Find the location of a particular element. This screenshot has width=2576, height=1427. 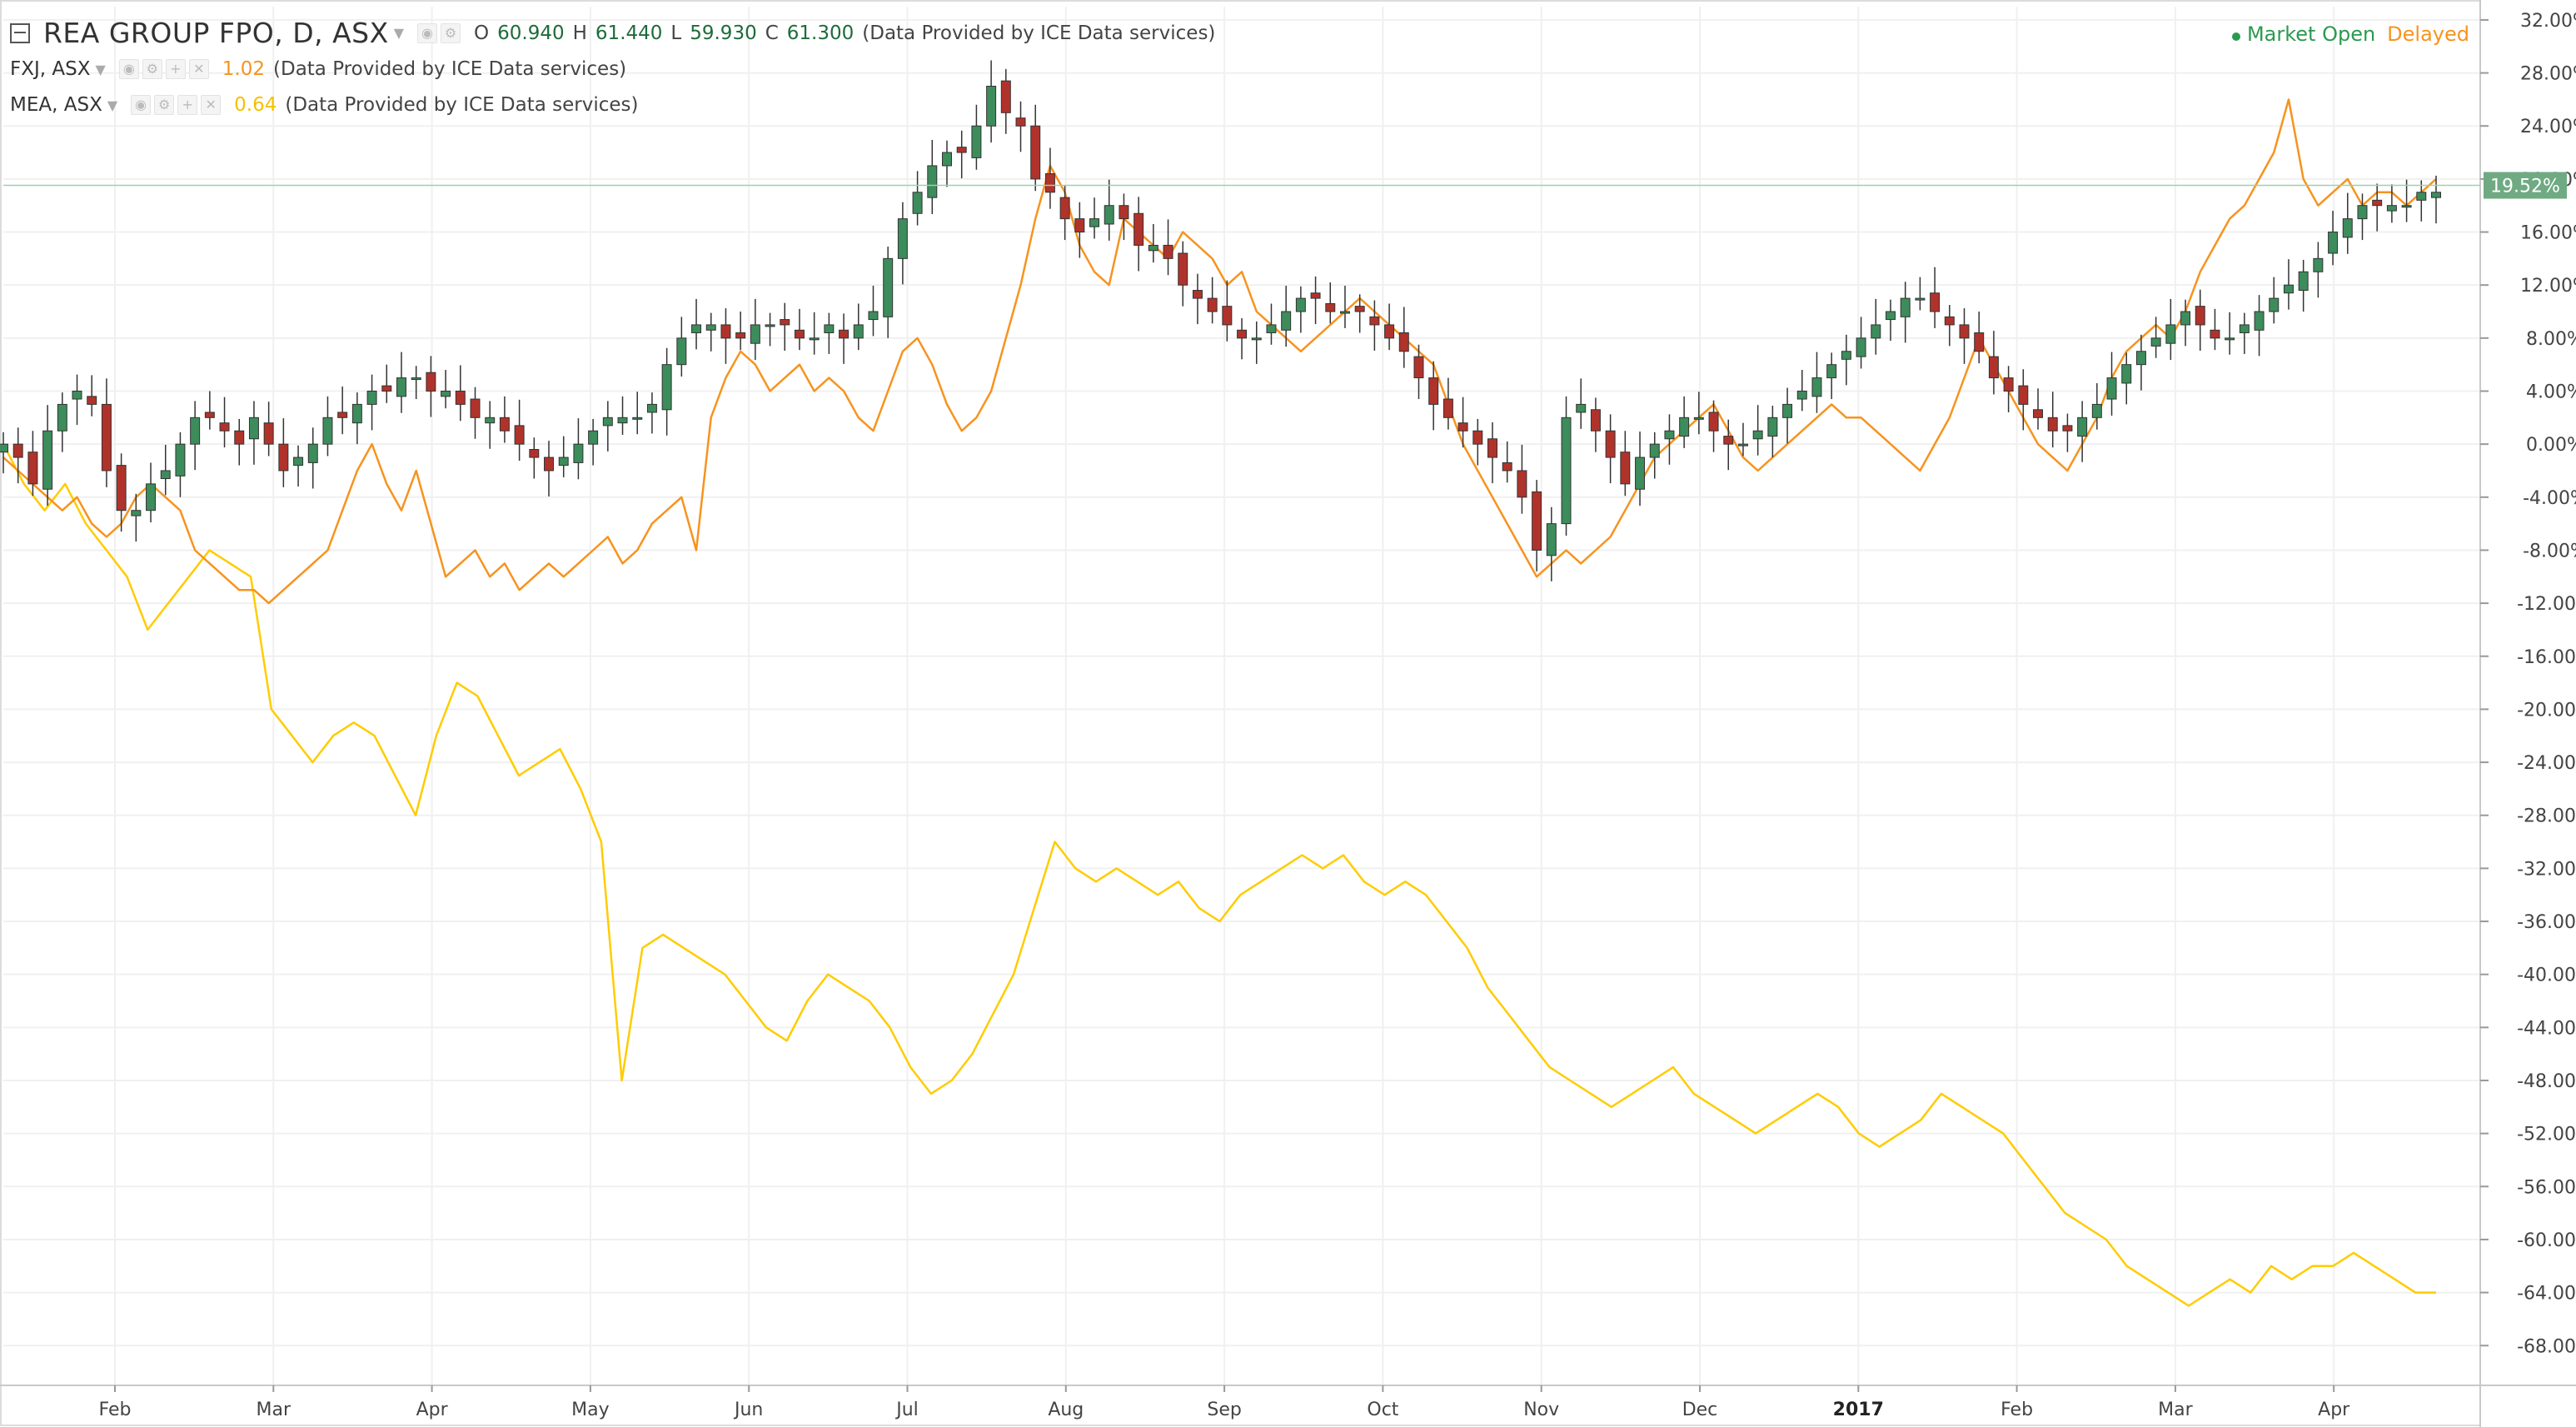

price-tick-label: -36.00% is located at coordinates (2546, 922).